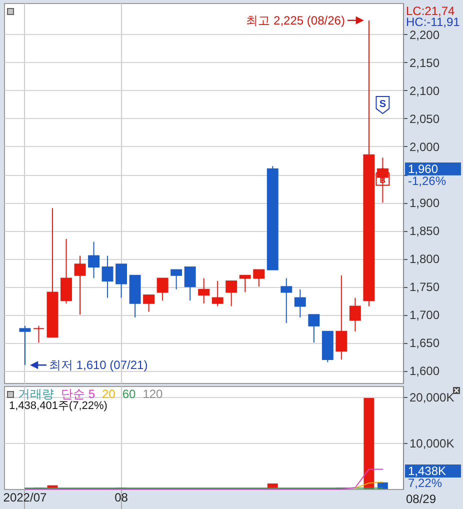  Describe the element at coordinates (427, 471) in the screenshot. I see `text: 1,438K` at that location.